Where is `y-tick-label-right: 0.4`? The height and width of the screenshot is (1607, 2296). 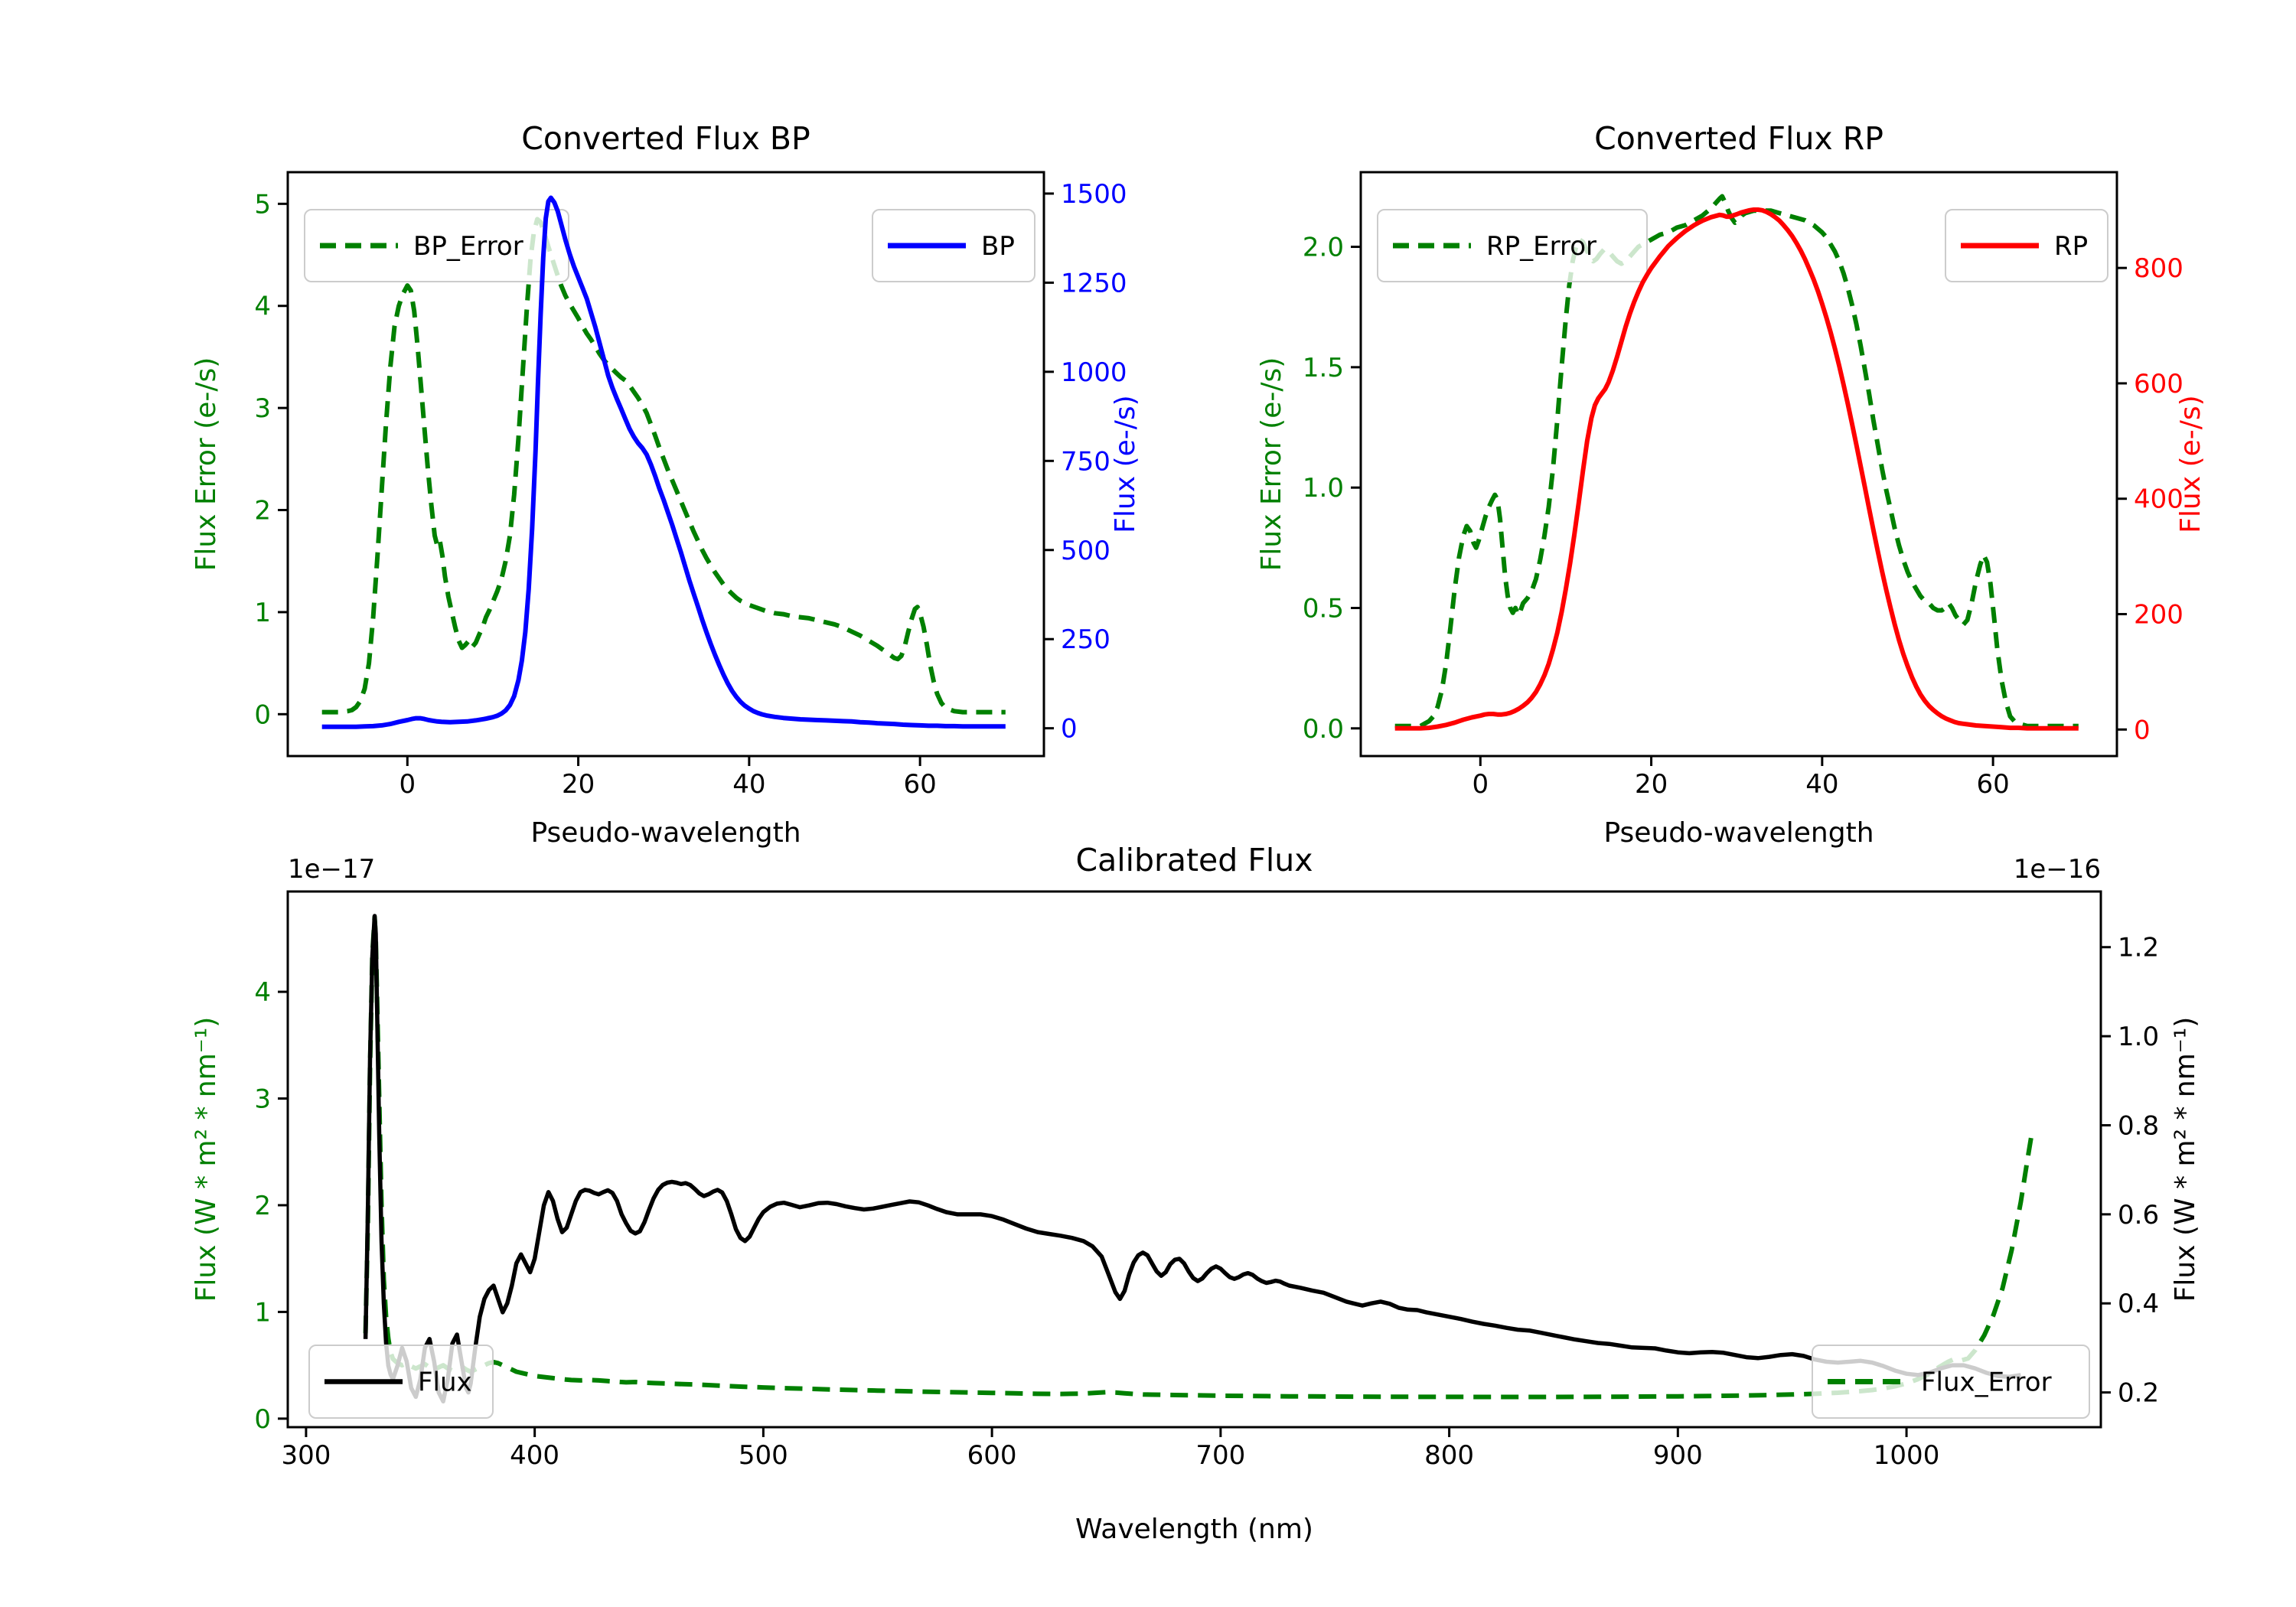 y-tick-label-right: 0.4 is located at coordinates (2138, 1304).